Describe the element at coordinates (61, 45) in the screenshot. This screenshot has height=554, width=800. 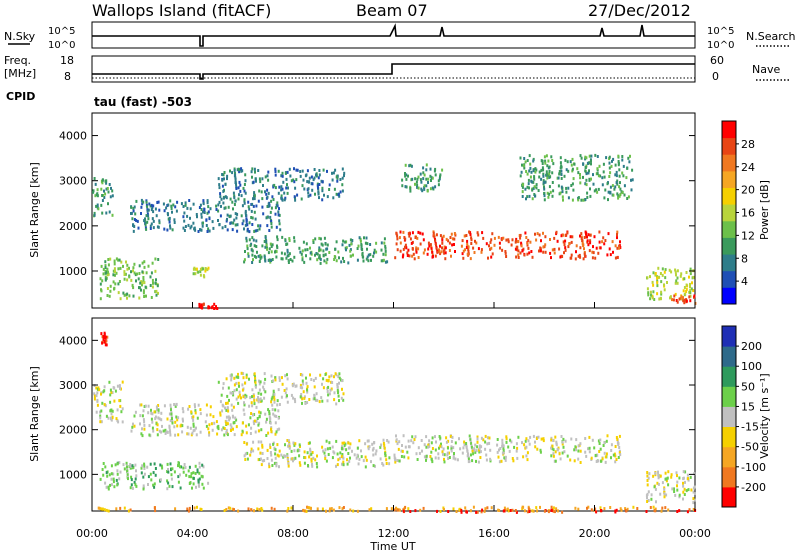
I see `nsky-scale-bottom: 10^0` at that location.